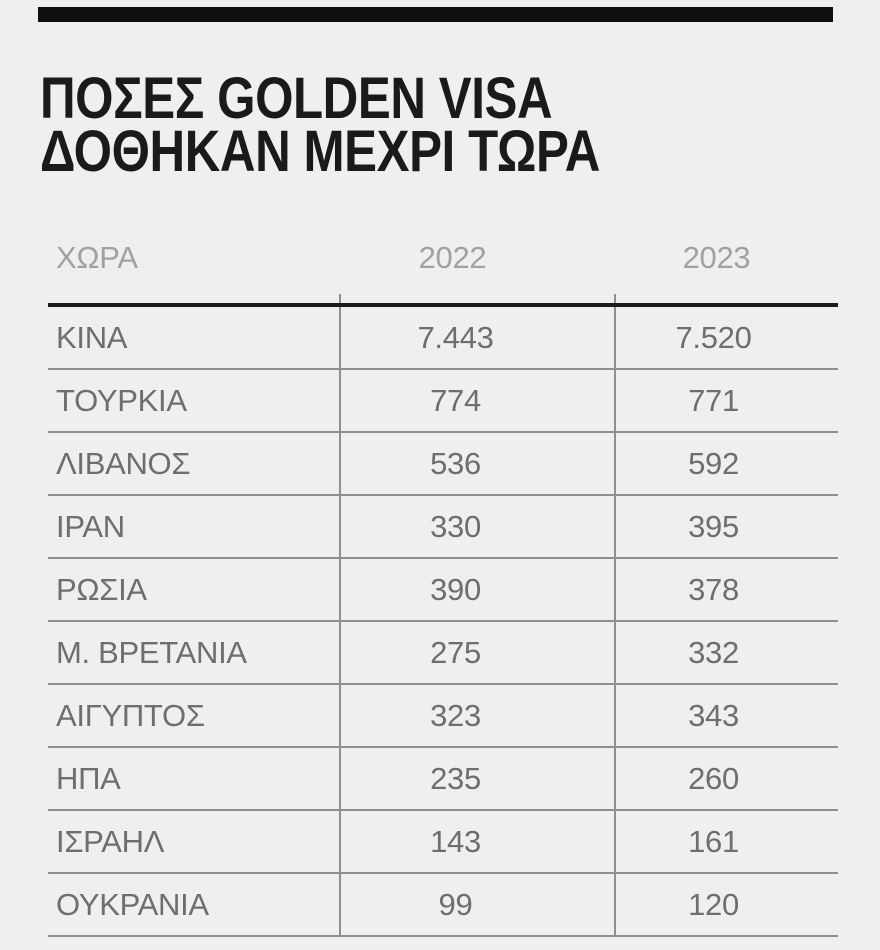 This screenshot has width=880, height=950. What do you see at coordinates (713, 904) in the screenshot?
I see `cell-2023-value: 120` at bounding box center [713, 904].